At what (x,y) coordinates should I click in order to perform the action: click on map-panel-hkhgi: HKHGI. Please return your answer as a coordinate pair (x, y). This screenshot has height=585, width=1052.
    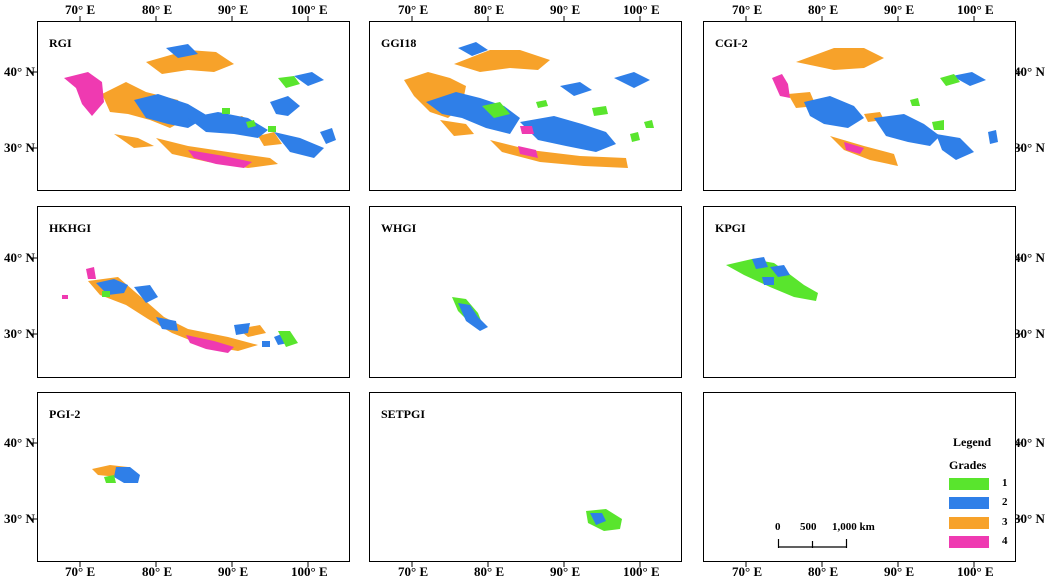
    Looking at the image, I should click on (193, 292).